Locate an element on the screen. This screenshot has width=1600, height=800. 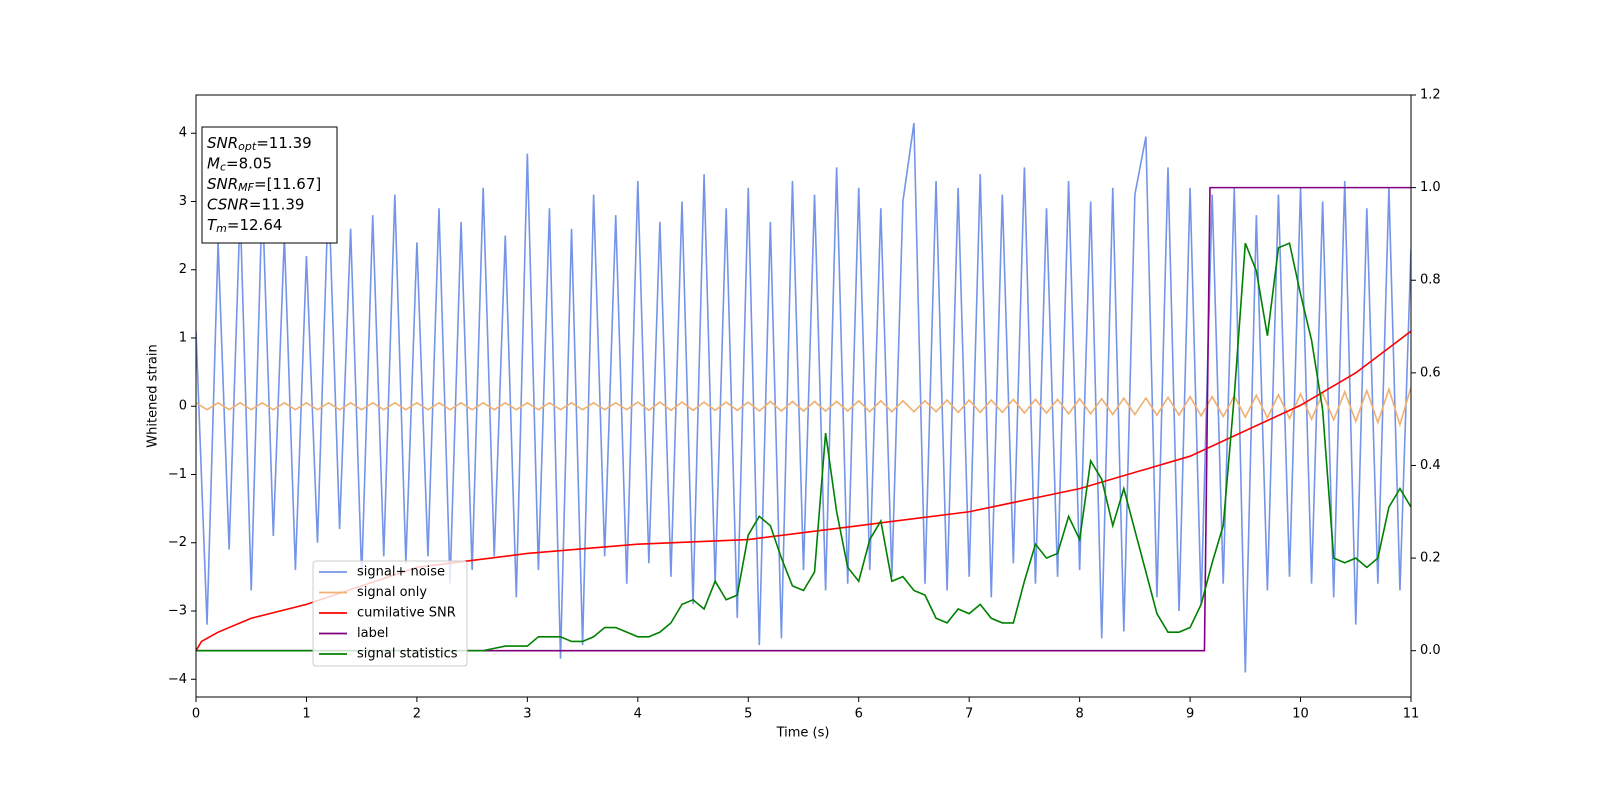
annotation: CSNR=11.39 is located at coordinates (255, 204).